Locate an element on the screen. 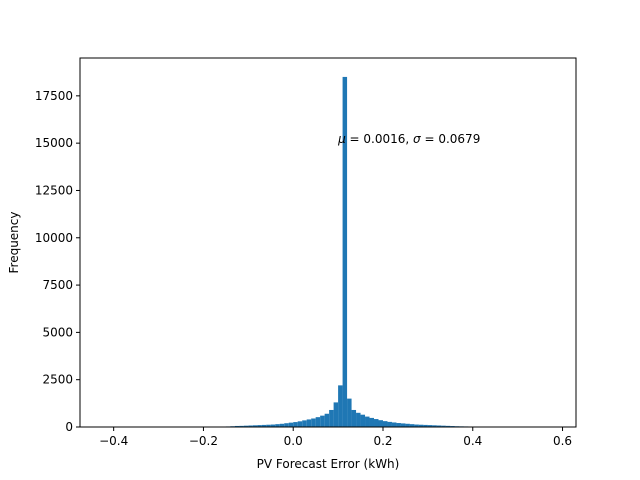 This screenshot has width=640, height=480. y-tick-label: 10000 is located at coordinates (54, 238).